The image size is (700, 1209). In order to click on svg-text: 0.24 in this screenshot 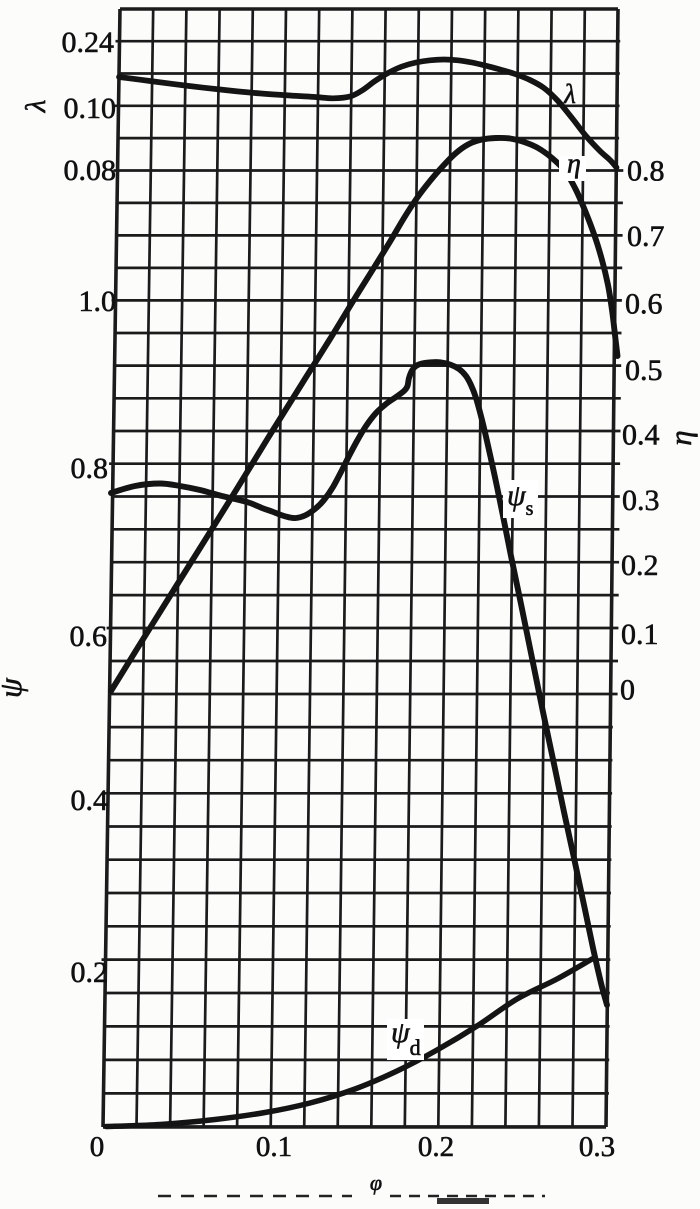, I will do `click(88, 42)`.